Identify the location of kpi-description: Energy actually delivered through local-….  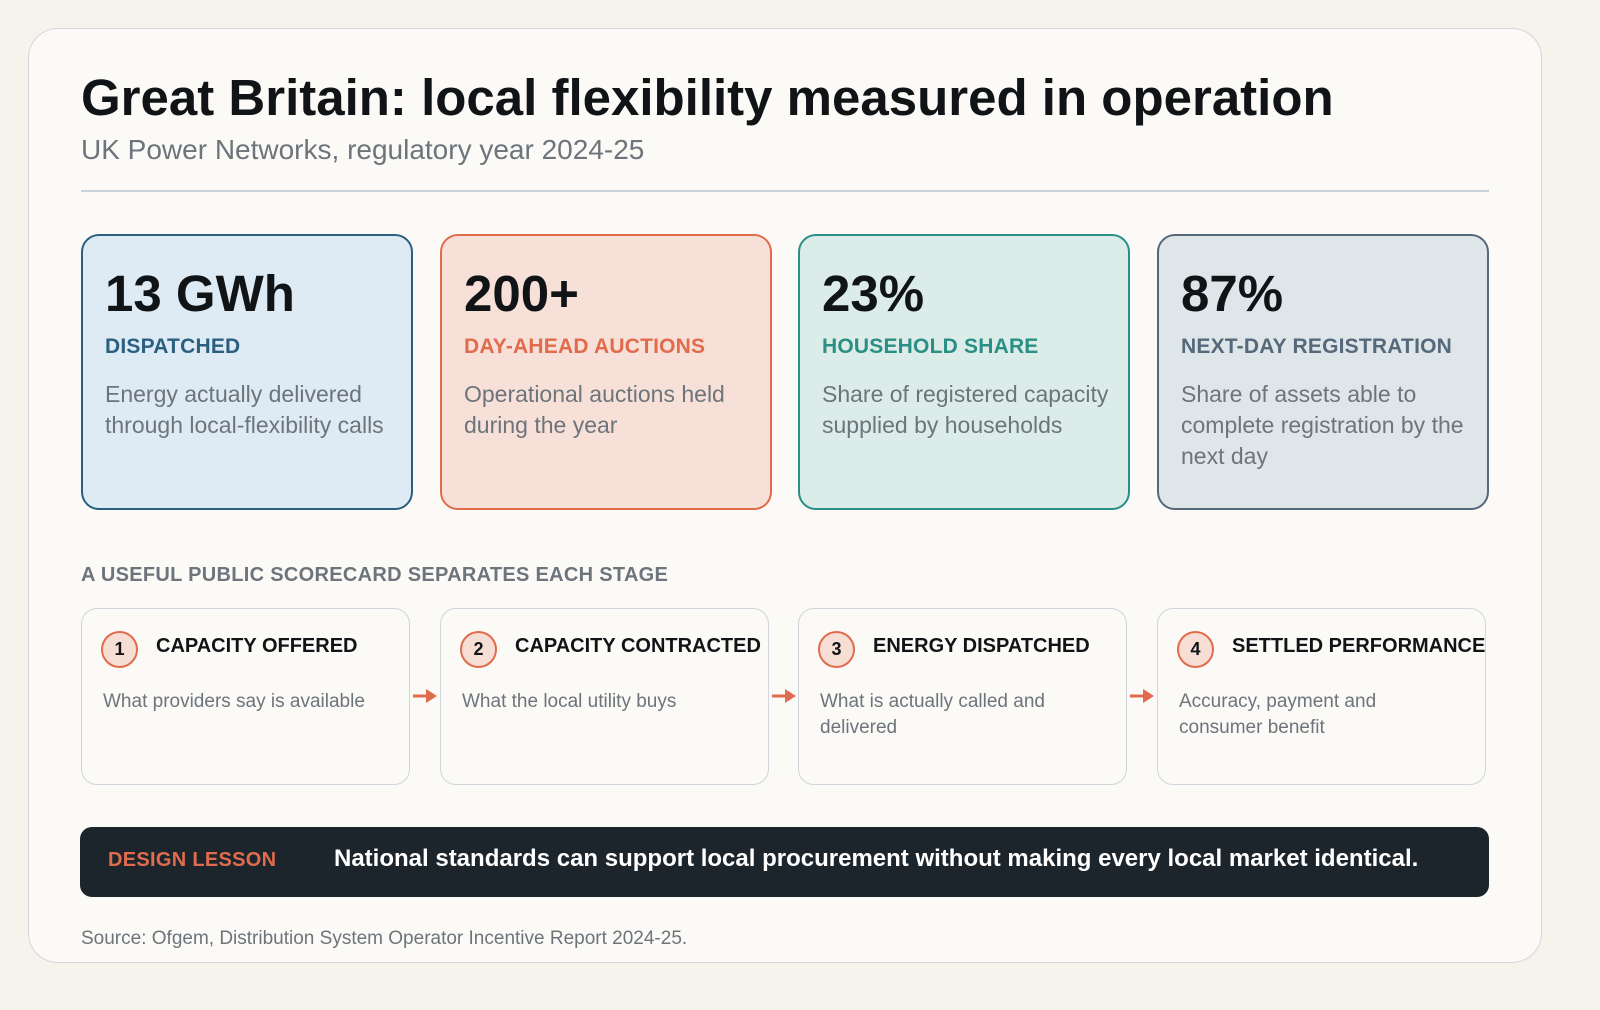
(244, 409).